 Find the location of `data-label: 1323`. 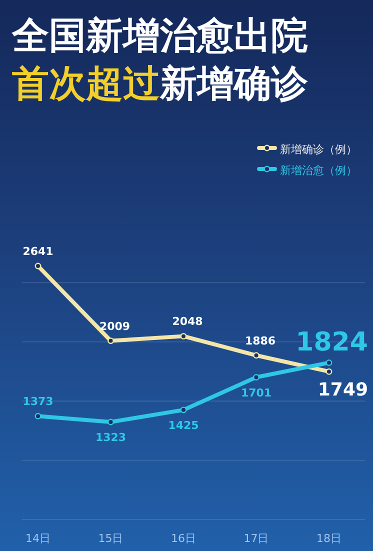

data-label: 1323 is located at coordinates (110, 437).